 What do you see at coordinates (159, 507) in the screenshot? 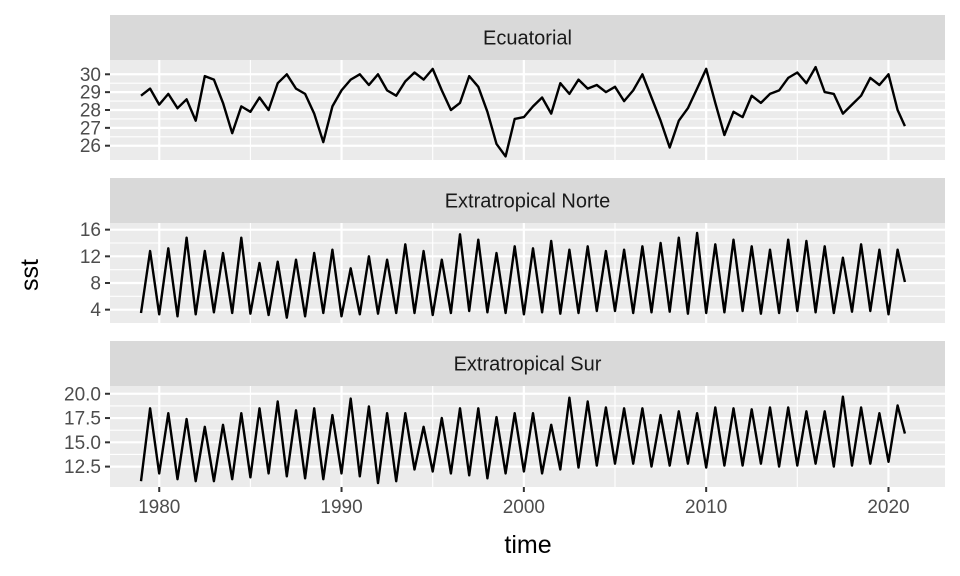
I see `x-tick-label: 1980` at bounding box center [159, 507].